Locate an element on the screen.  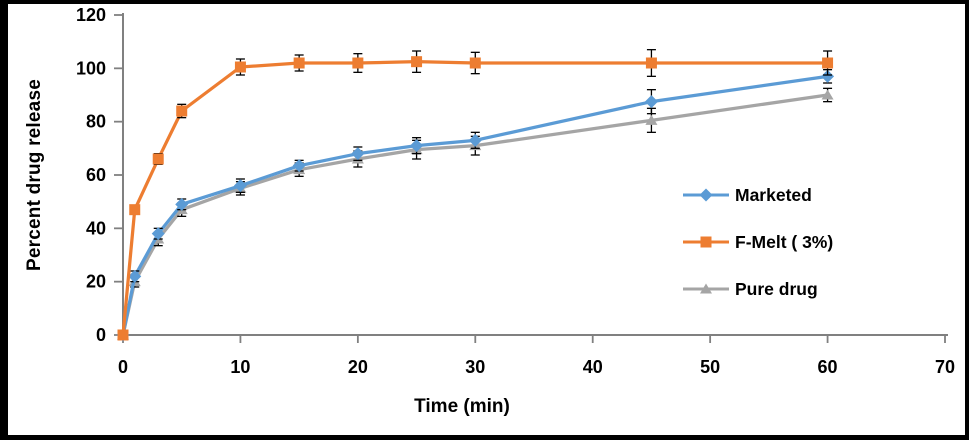
chart-legend: Marketed F-Melt ( 3%) Pure drug is located at coordinates (758, 252).